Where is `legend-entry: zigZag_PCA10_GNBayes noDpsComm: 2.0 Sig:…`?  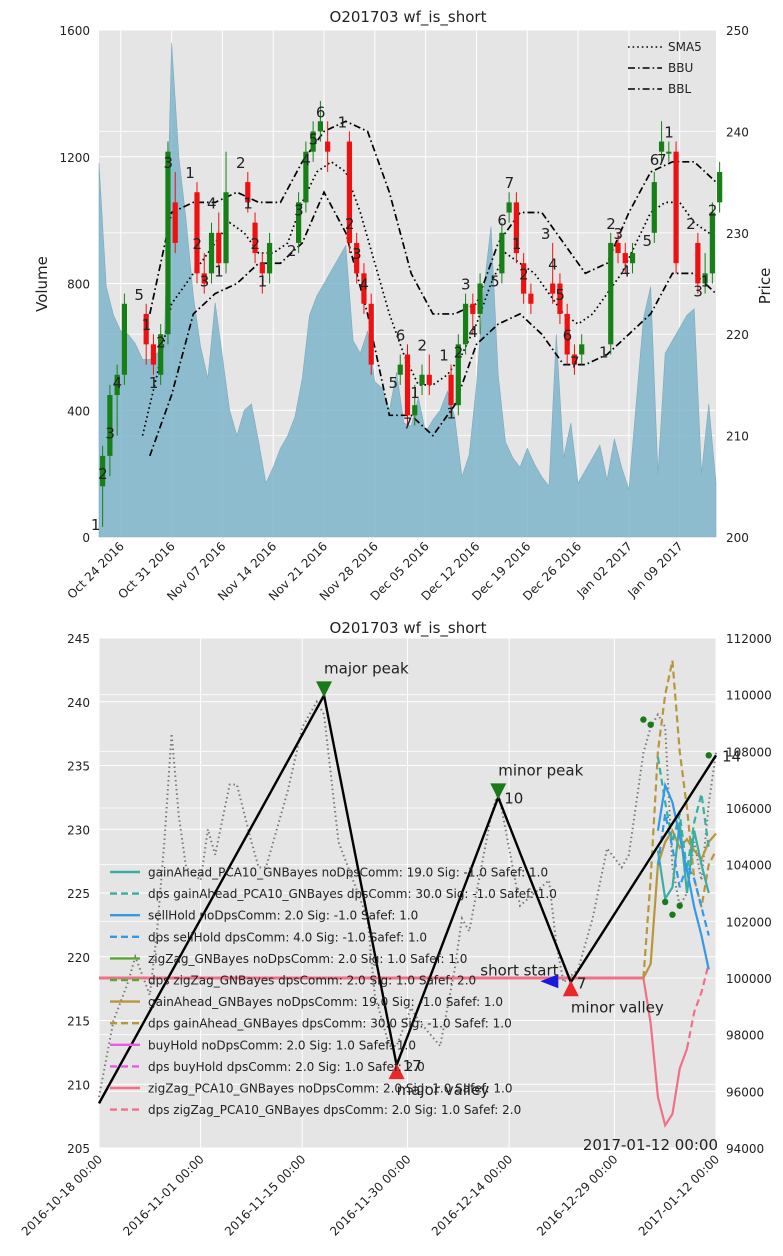 legend-entry: zigZag_PCA10_GNBayes noDpsComm: 2.0 Sig:… is located at coordinates (330, 1089).